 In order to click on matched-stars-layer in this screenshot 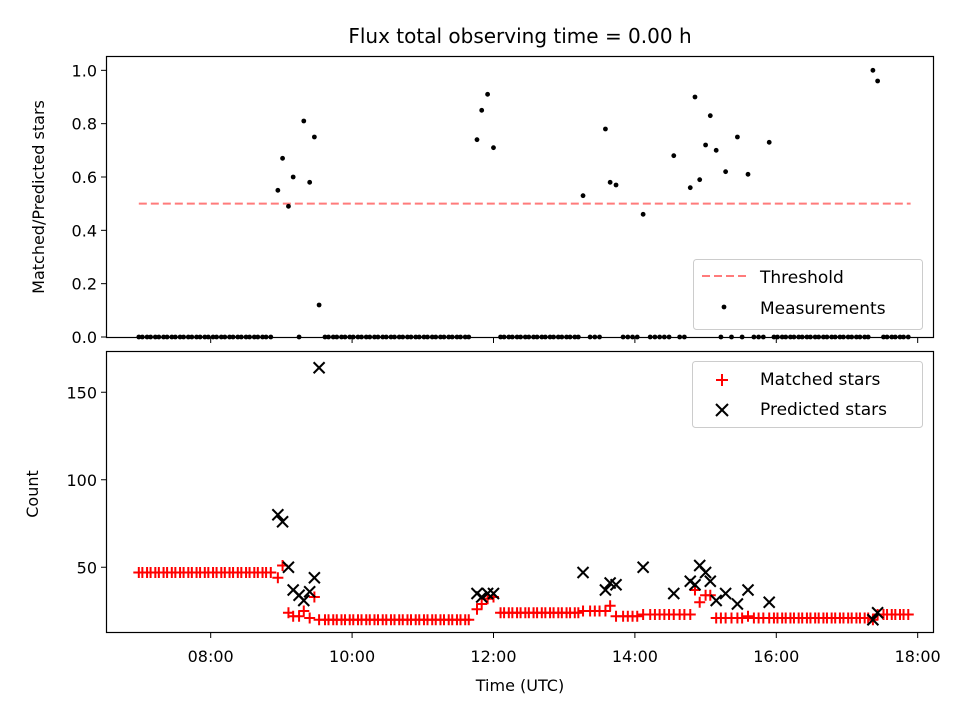, I will do `click(523, 593)`.